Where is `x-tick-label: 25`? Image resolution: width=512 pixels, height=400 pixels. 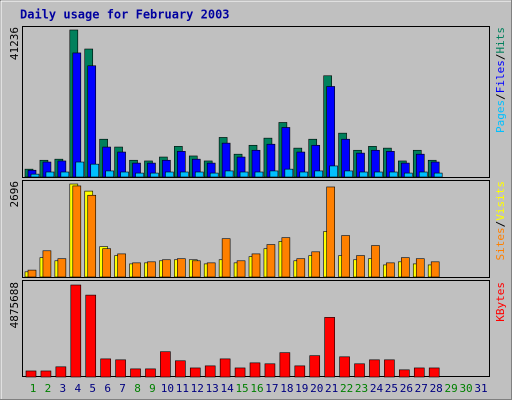
x-tick-label: 25 is located at coordinates (391, 388).